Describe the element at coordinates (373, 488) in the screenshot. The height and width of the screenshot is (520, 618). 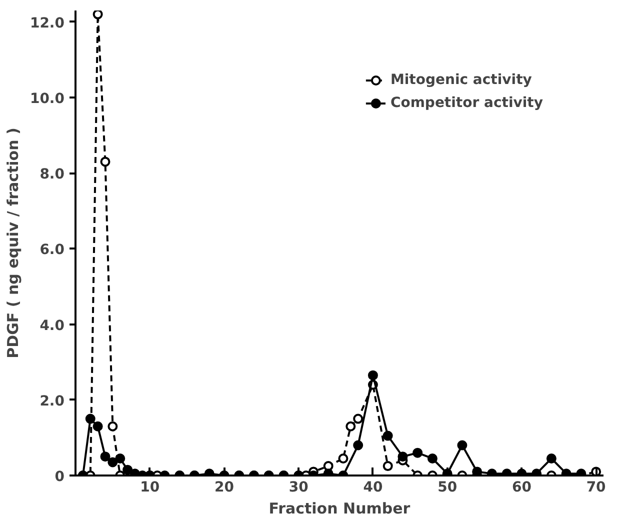
I see `x-tick-label: 40` at that location.